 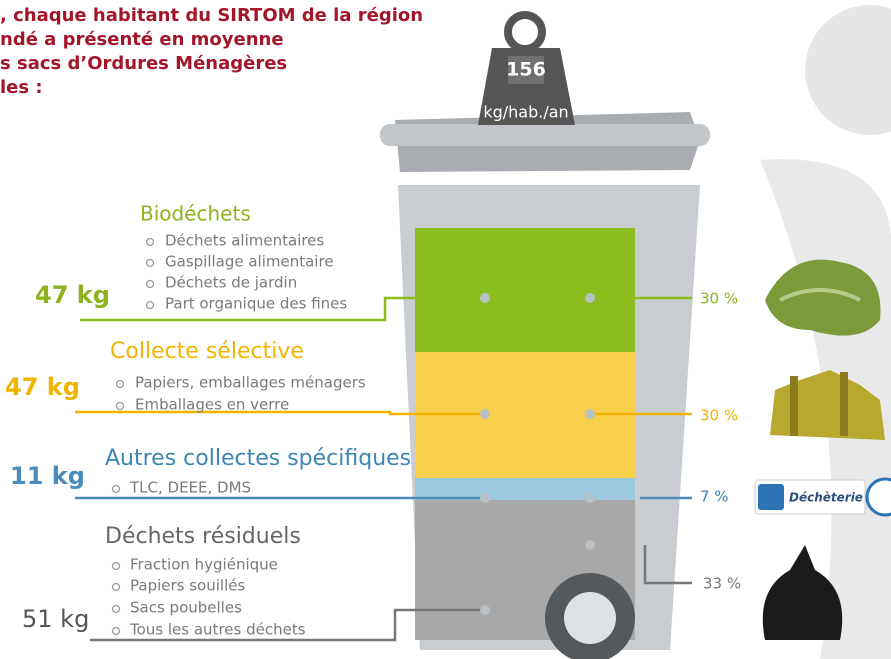 What do you see at coordinates (826, 498) in the screenshot?
I see `badge: Déchèterie` at bounding box center [826, 498].